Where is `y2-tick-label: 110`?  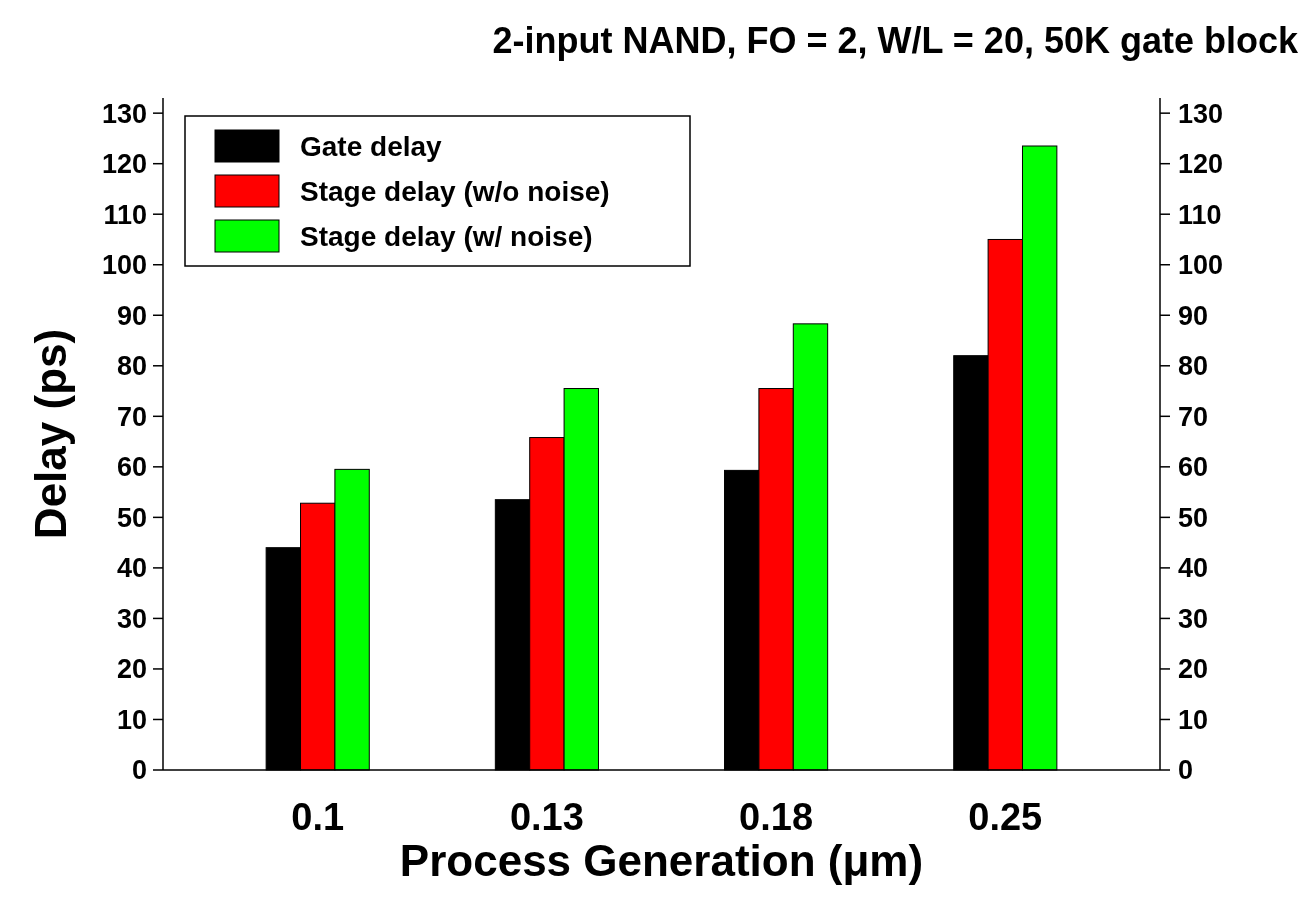
y2-tick-label: 110 is located at coordinates (1200, 214).